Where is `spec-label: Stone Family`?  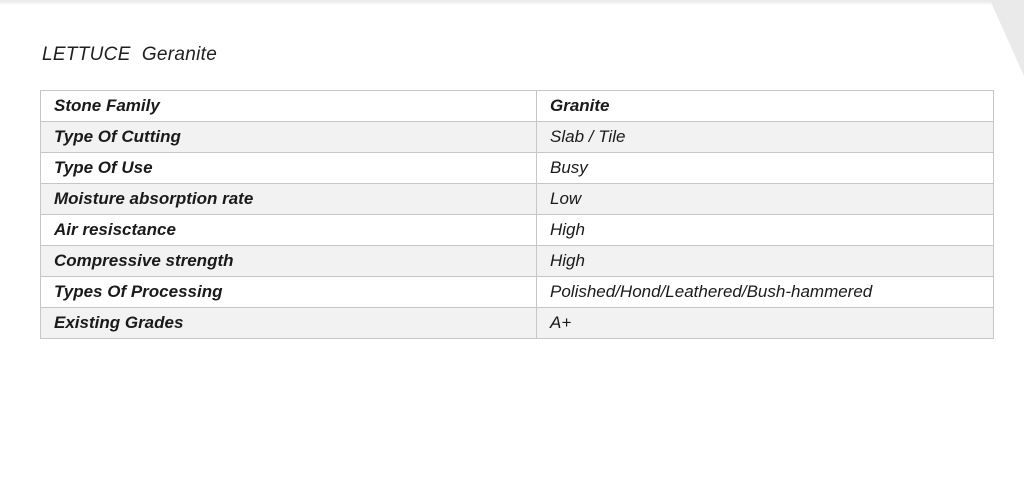 spec-label: Stone Family is located at coordinates (288, 106).